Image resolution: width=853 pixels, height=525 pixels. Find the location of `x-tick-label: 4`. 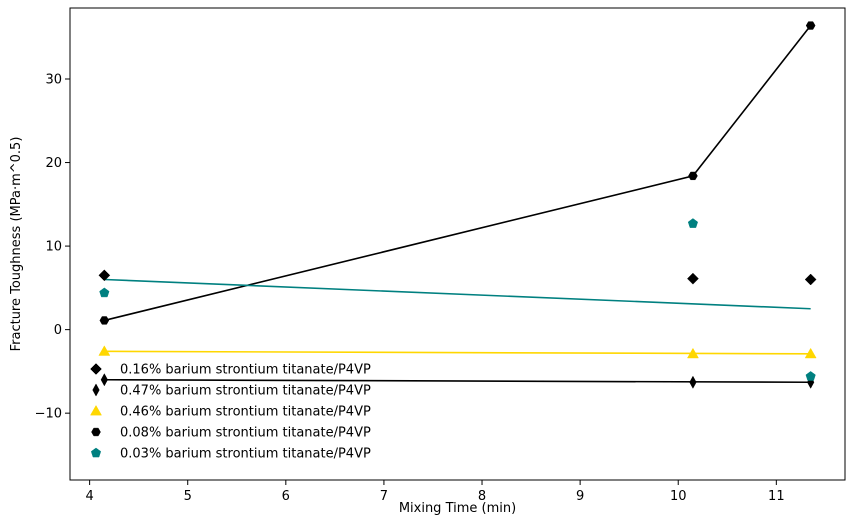

x-tick-label: 4 is located at coordinates (89, 496).